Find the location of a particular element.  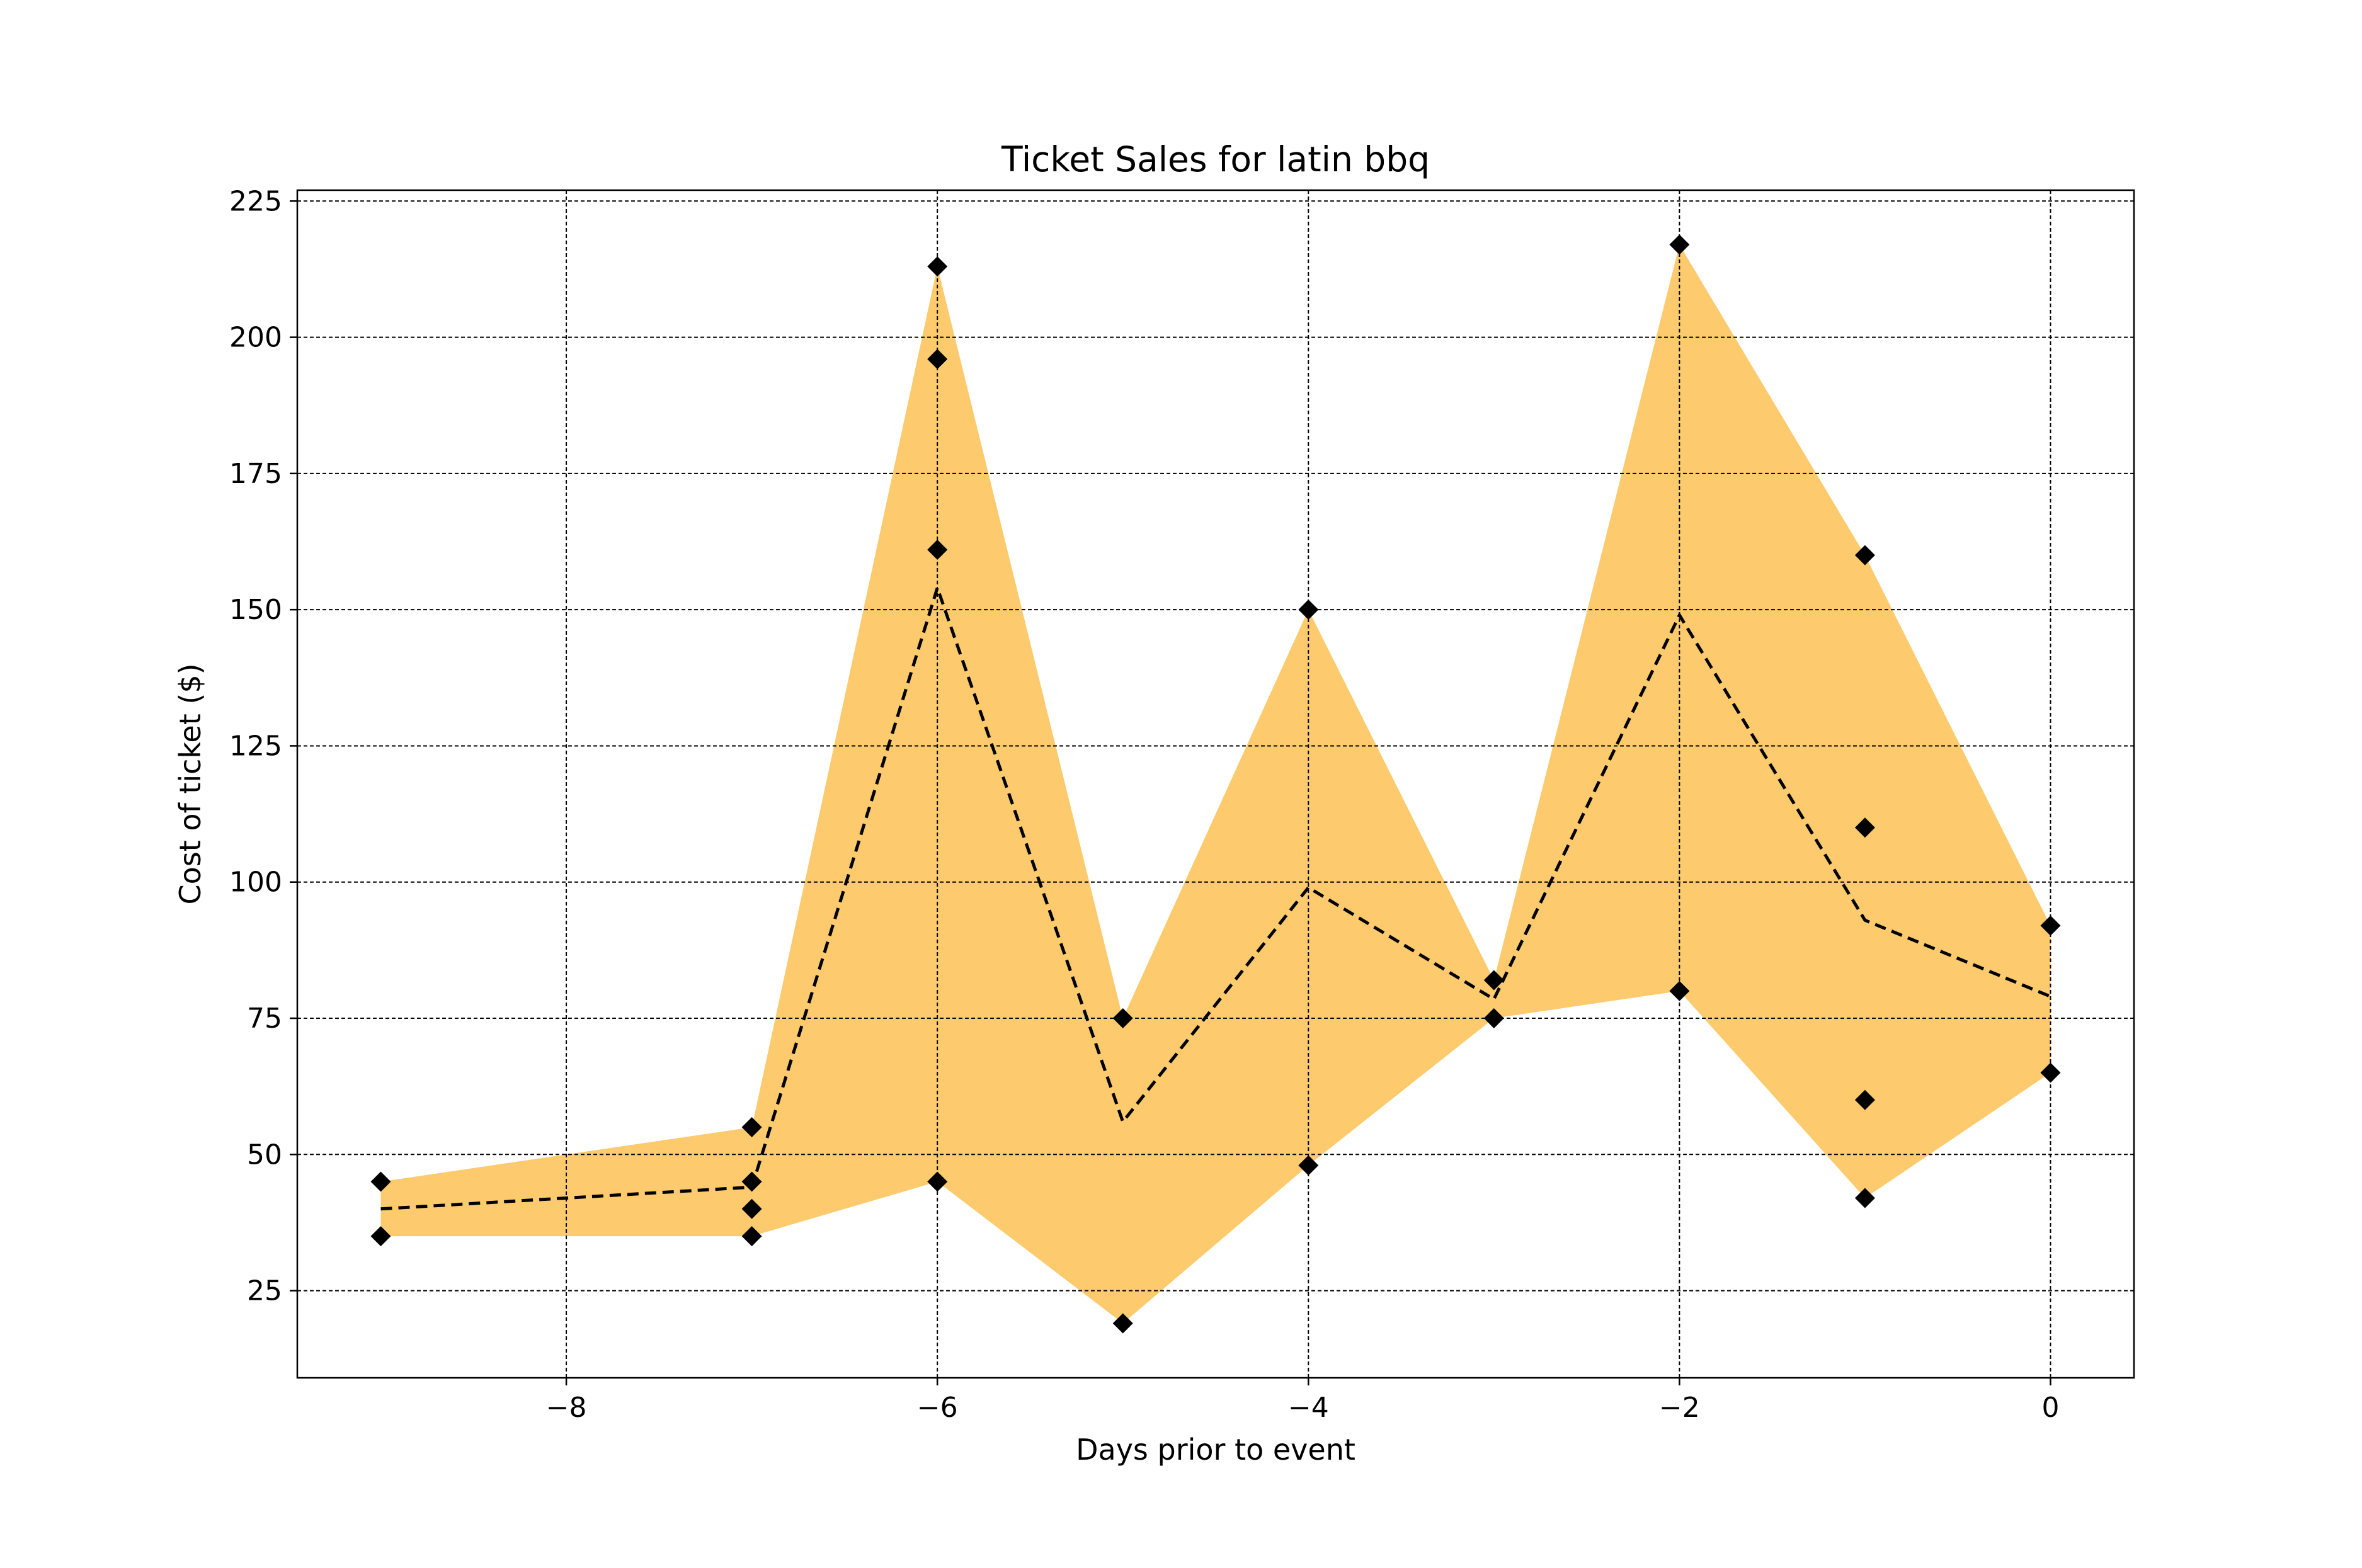

x-tick-label: −2 is located at coordinates (1680, 1408).